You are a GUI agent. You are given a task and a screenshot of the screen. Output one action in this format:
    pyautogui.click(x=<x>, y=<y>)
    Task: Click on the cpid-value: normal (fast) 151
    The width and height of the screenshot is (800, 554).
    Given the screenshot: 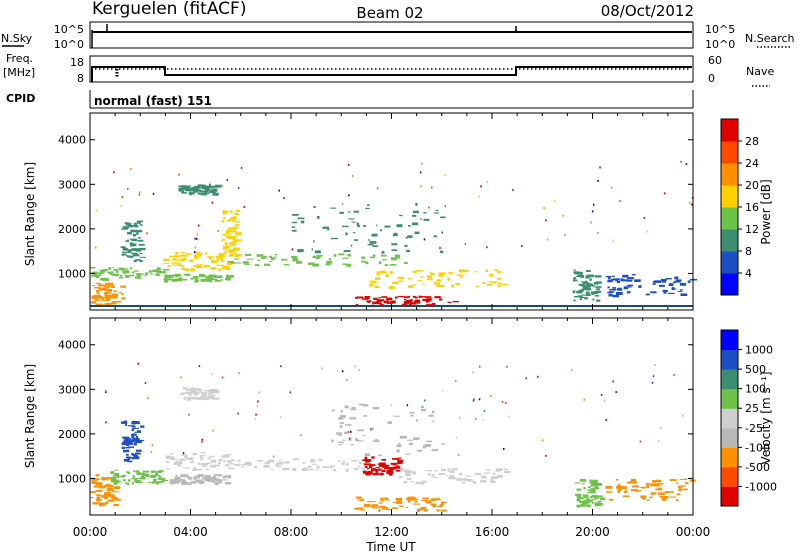 What is the action you would take?
    pyautogui.click(x=153, y=101)
    